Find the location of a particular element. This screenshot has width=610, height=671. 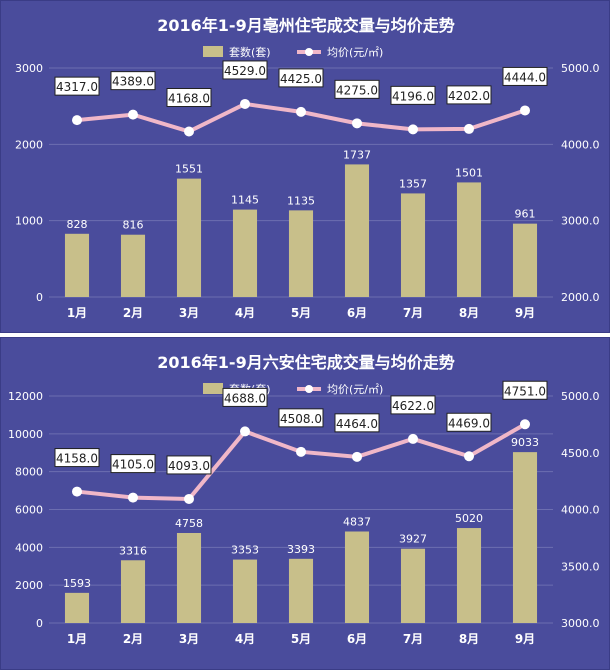

price-value-label: 4529.0 is located at coordinates (245, 71).